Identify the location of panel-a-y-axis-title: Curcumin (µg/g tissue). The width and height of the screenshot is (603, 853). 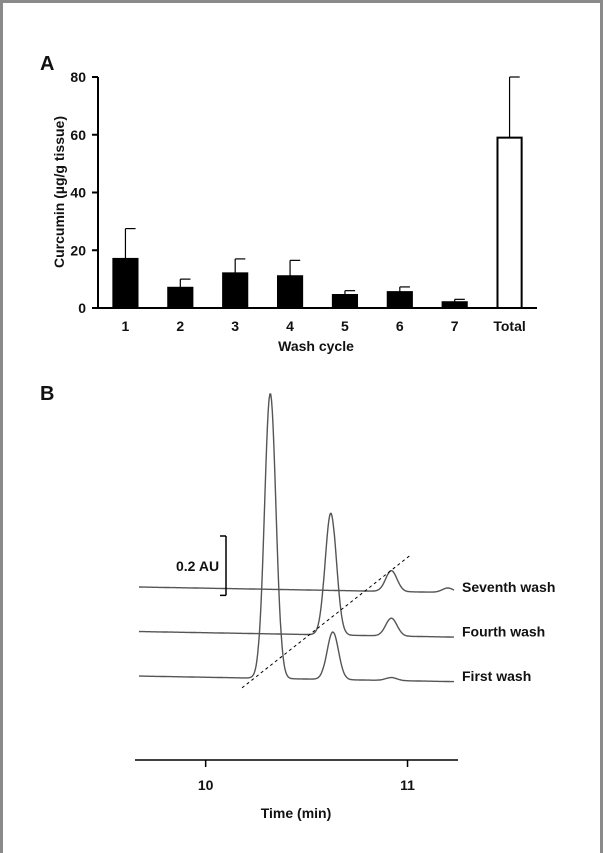
(59, 192).